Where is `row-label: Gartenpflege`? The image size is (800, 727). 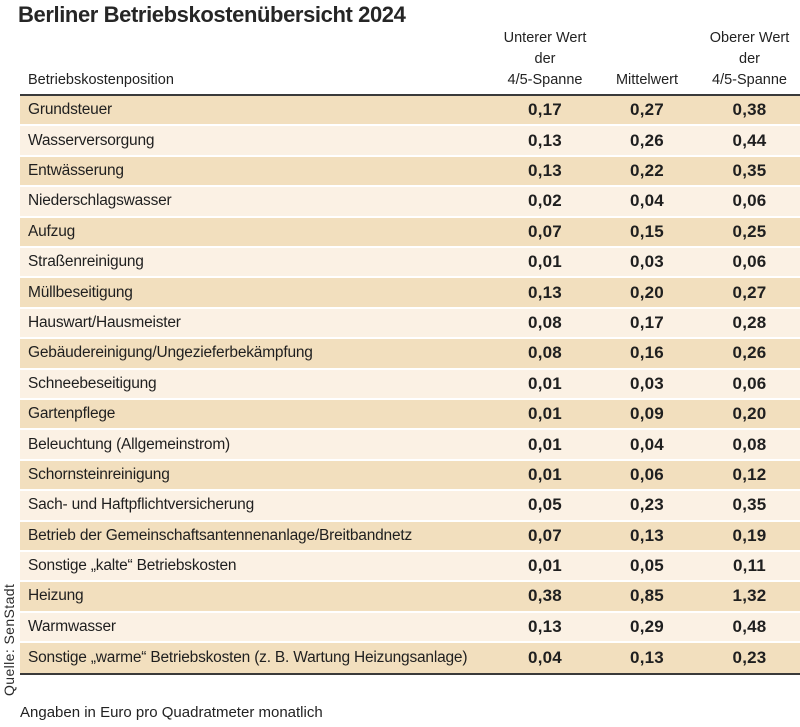 row-label: Gartenpflege is located at coordinates (72, 414).